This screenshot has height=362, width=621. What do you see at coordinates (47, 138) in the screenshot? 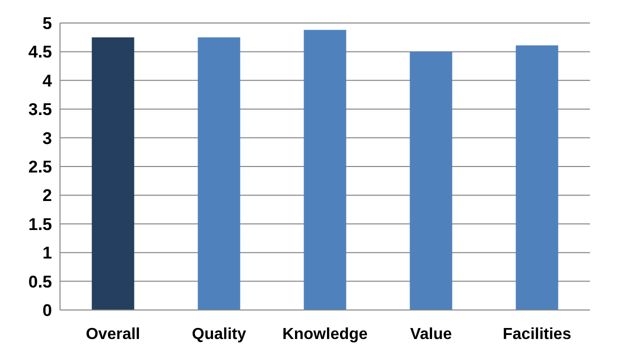
I see `y-tick-label: 3` at bounding box center [47, 138].